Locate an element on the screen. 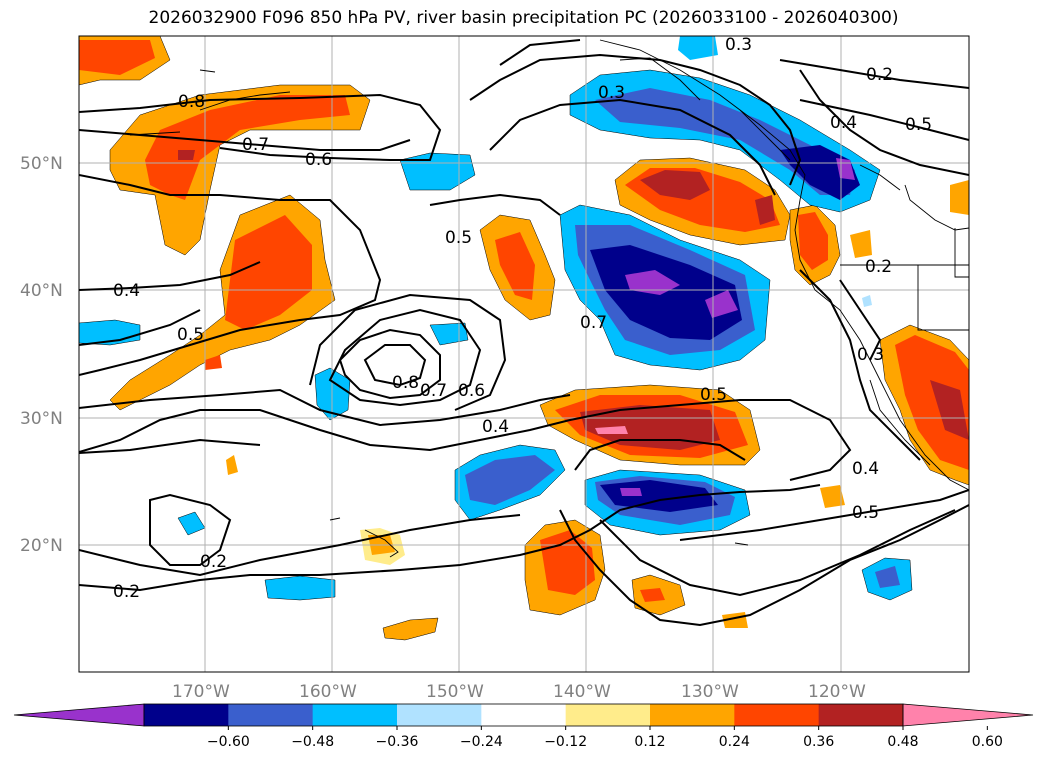 The width and height of the screenshot is (1047, 765). latitude-labels: 50°N 40°N 30°N 20°N is located at coordinates (41, 355).